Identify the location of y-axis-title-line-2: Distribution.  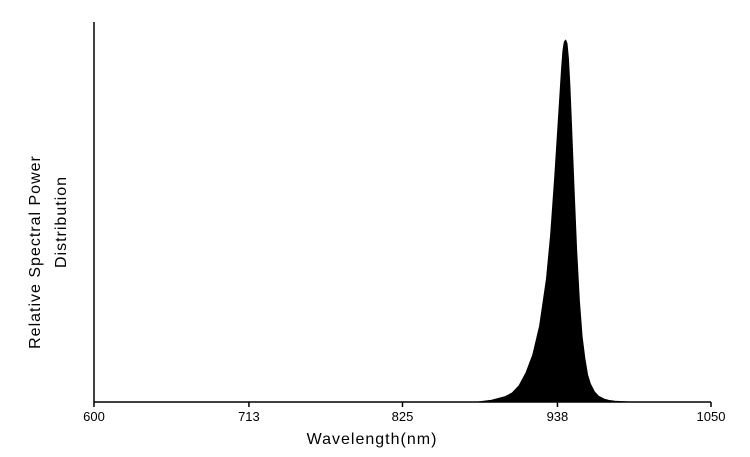
(61, 222).